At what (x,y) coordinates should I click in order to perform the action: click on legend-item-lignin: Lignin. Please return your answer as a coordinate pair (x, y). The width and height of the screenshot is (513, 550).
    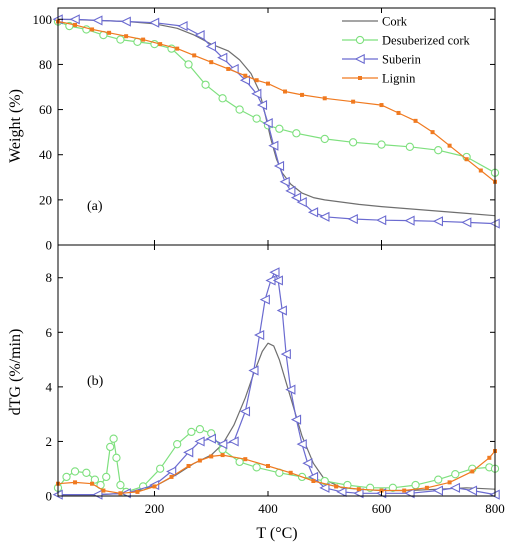
    Looking at the image, I should click on (379, 79).